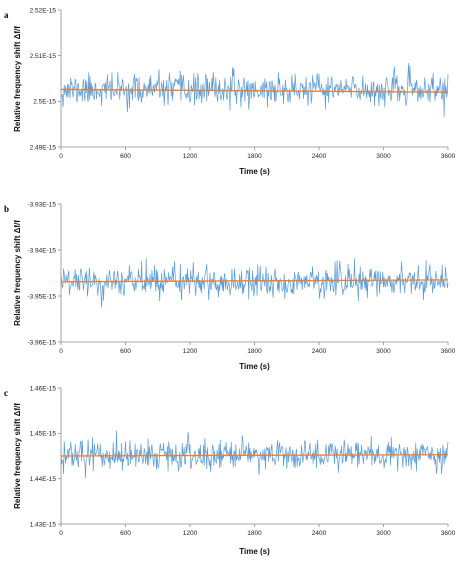 The width and height of the screenshot is (474, 570). Describe the element at coordinates (43, 10) in the screenshot. I see `y-tick-label: 2.52E-15` at that location.